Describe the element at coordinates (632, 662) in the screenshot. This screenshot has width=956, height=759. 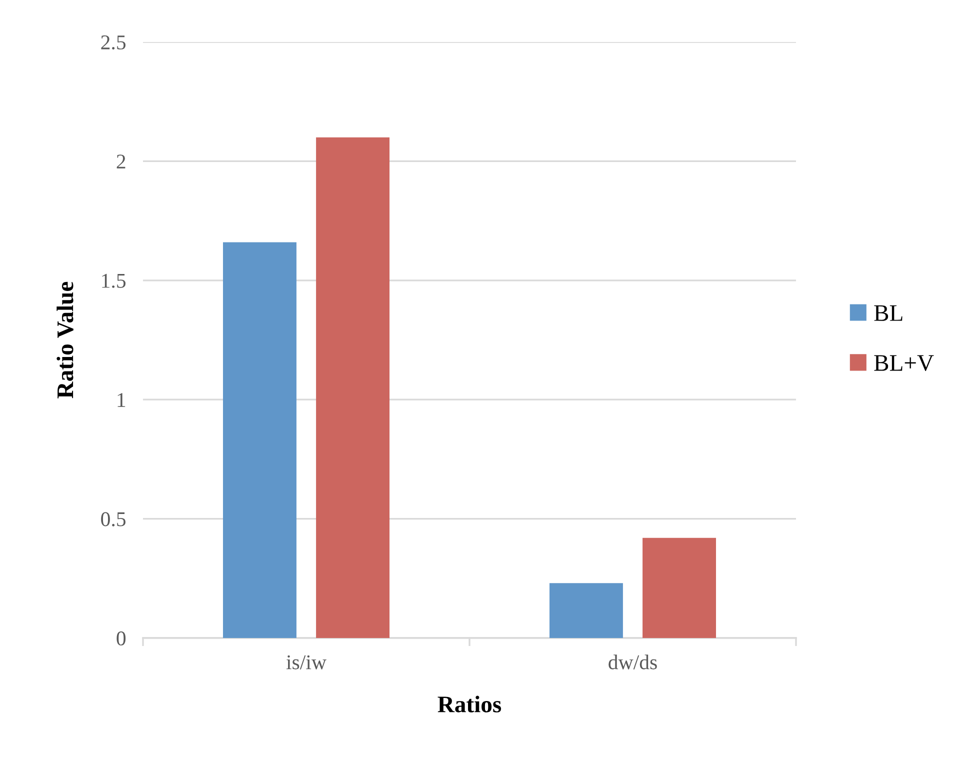
I see `x-tick-label: dw/ds` at that location.